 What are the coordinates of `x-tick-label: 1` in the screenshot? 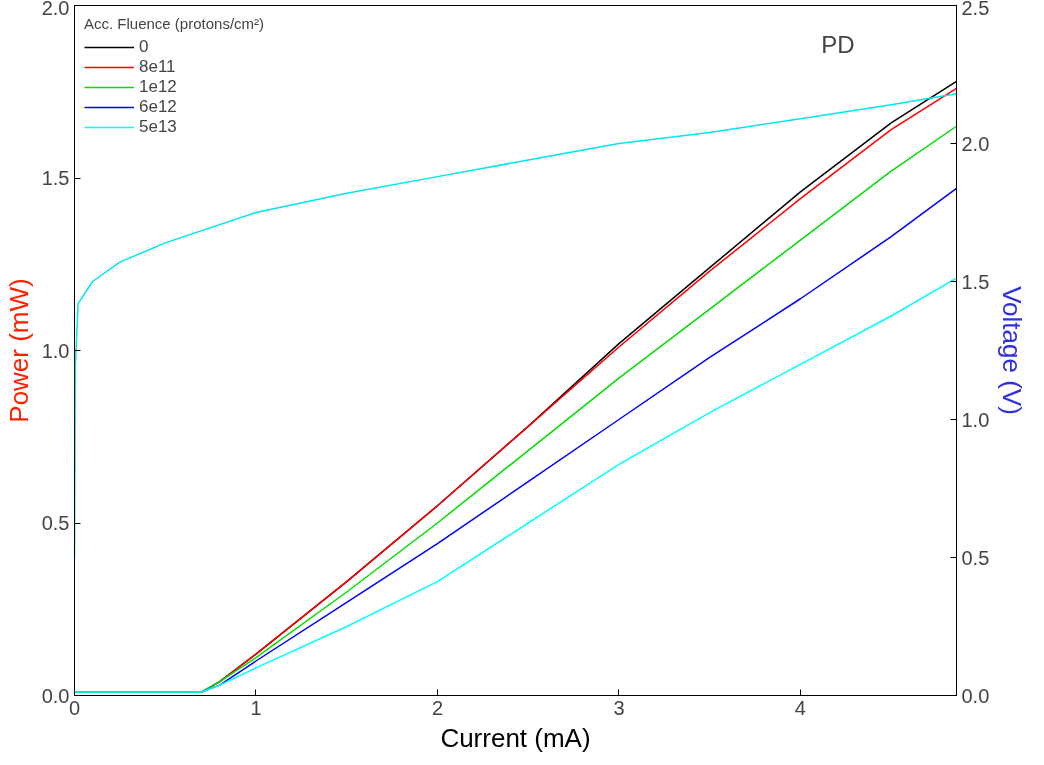 It's located at (256, 707).